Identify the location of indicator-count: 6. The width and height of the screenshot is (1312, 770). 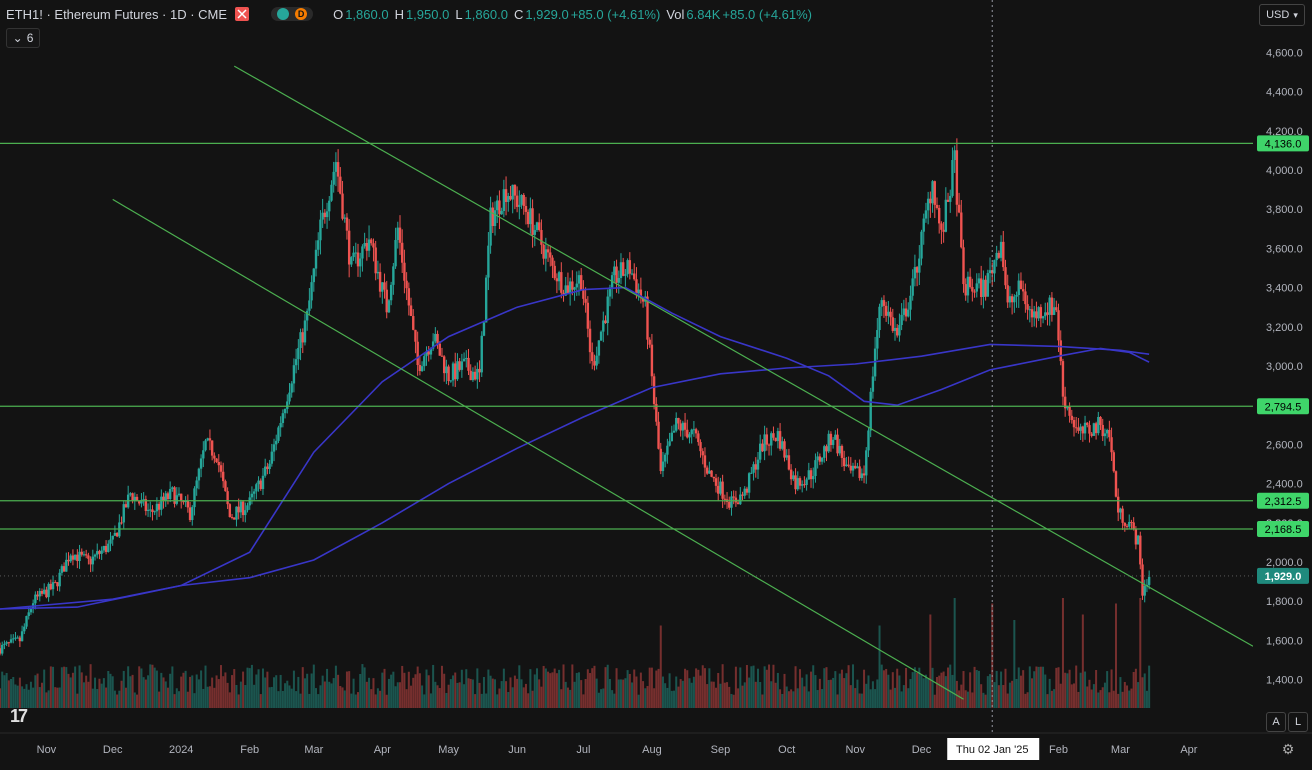
(30, 38).